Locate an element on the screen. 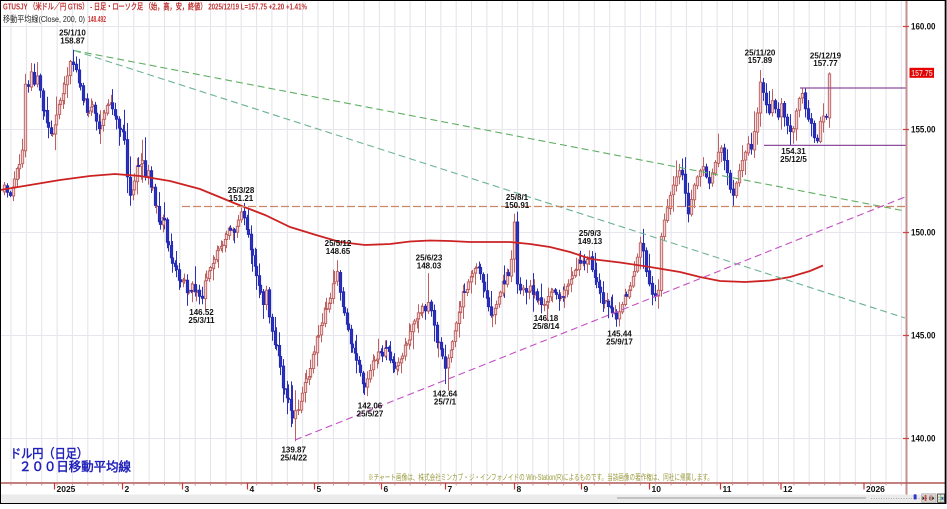 The height and width of the screenshot is (509, 947). svg-text: 146.18 is located at coordinates (546, 318).